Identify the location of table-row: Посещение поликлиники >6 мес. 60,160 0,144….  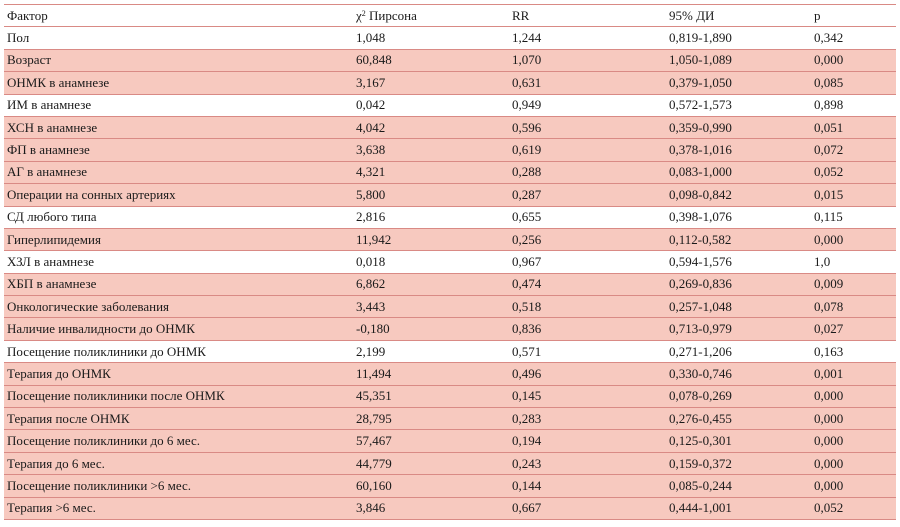
(450, 486).